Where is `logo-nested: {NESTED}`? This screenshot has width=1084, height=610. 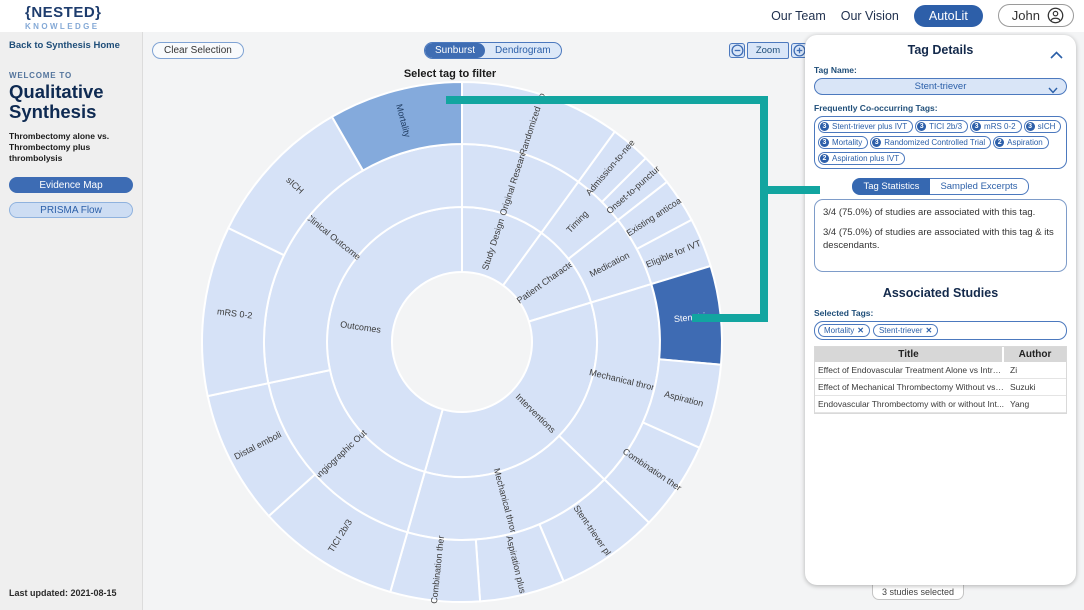 logo-nested: {NESTED} is located at coordinates (63, 12).